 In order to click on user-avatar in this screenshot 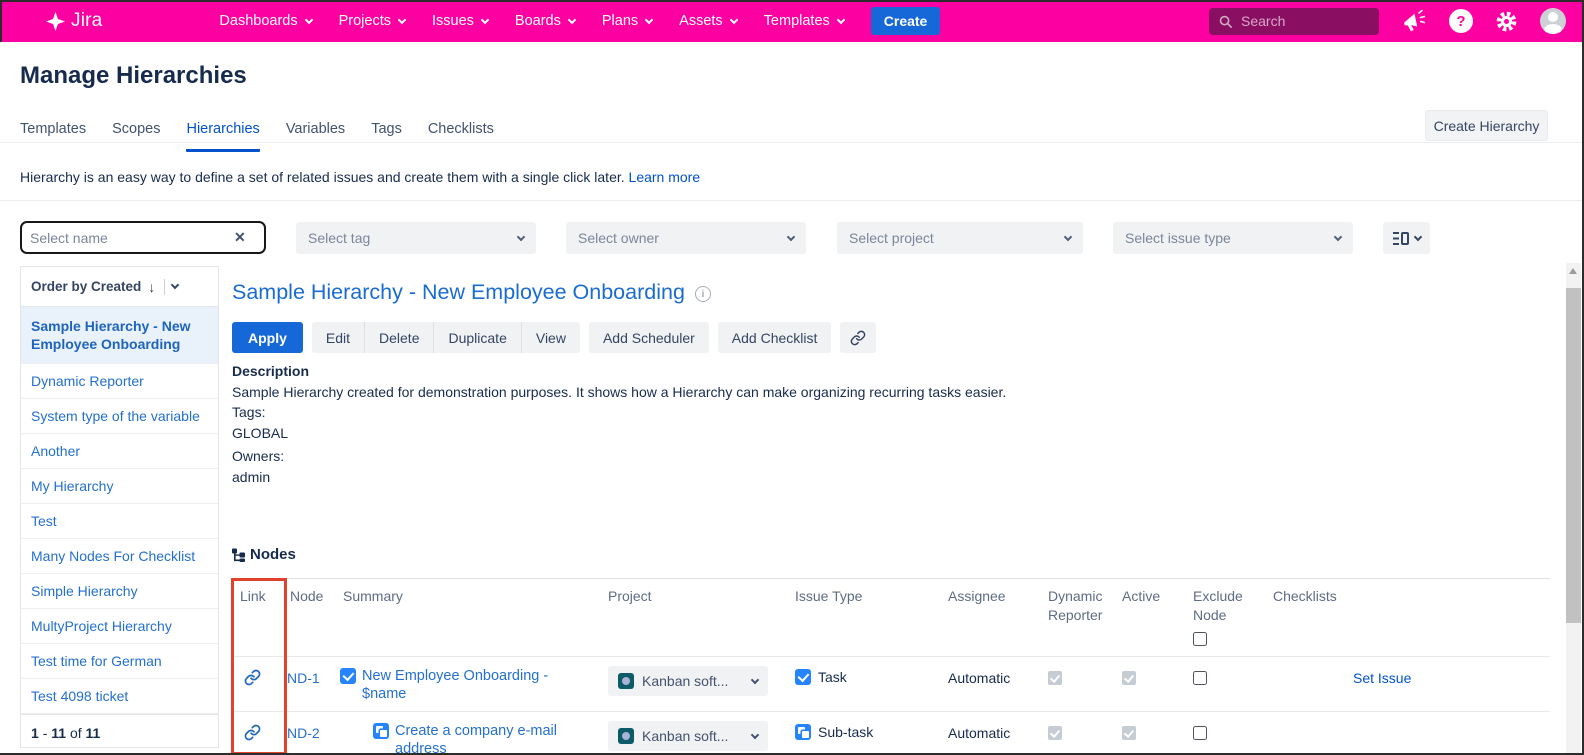, I will do `click(1553, 21)`.